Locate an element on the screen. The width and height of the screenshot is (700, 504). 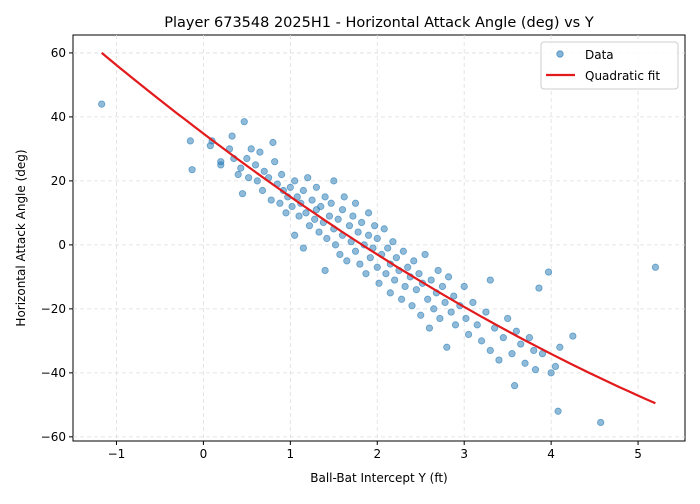
y-tick-label: 60 is located at coordinates (58, 53).